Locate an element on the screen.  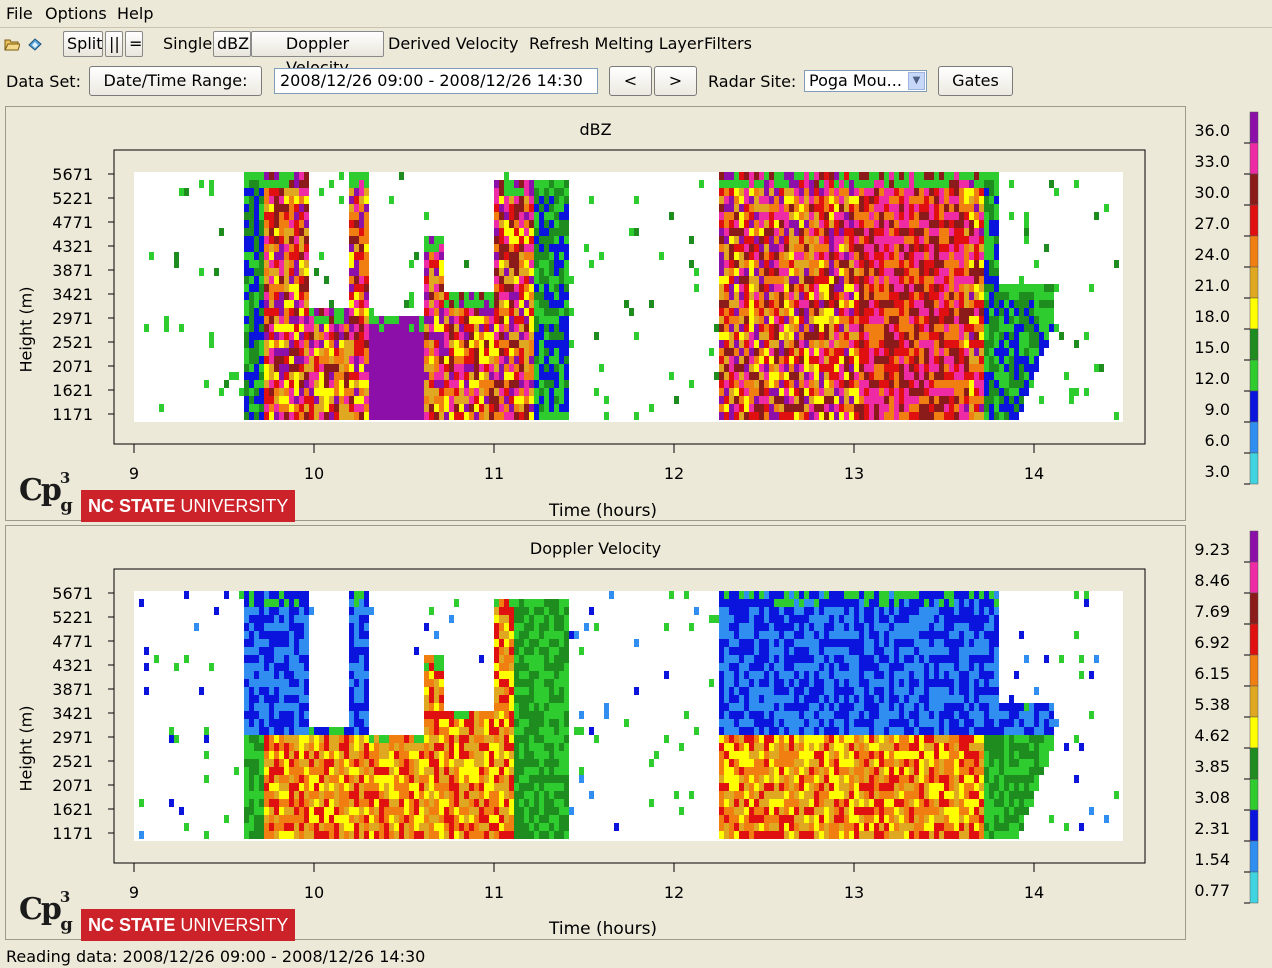
single-button: Single is located at coordinates (188, 43).